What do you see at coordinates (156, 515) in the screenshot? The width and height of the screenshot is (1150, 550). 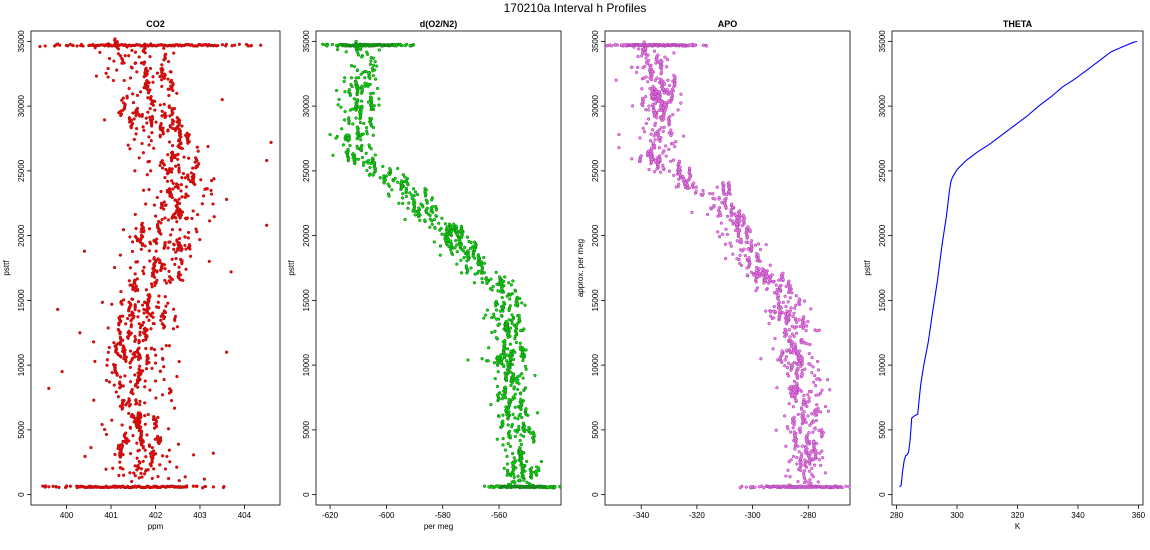 I see `x-tick-label: 402` at bounding box center [156, 515].